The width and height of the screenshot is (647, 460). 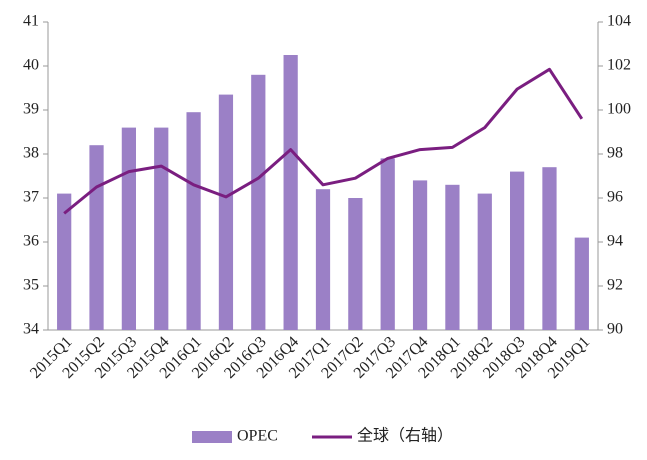 What do you see at coordinates (31, 197) in the screenshot?
I see `y-tick-label: 37` at bounding box center [31, 197].